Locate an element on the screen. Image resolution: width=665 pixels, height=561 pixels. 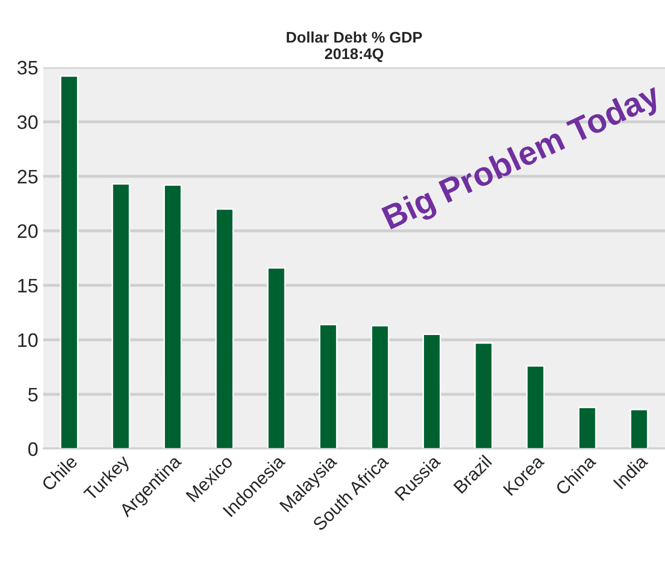
y-tick-label: 25 is located at coordinates (28, 177).